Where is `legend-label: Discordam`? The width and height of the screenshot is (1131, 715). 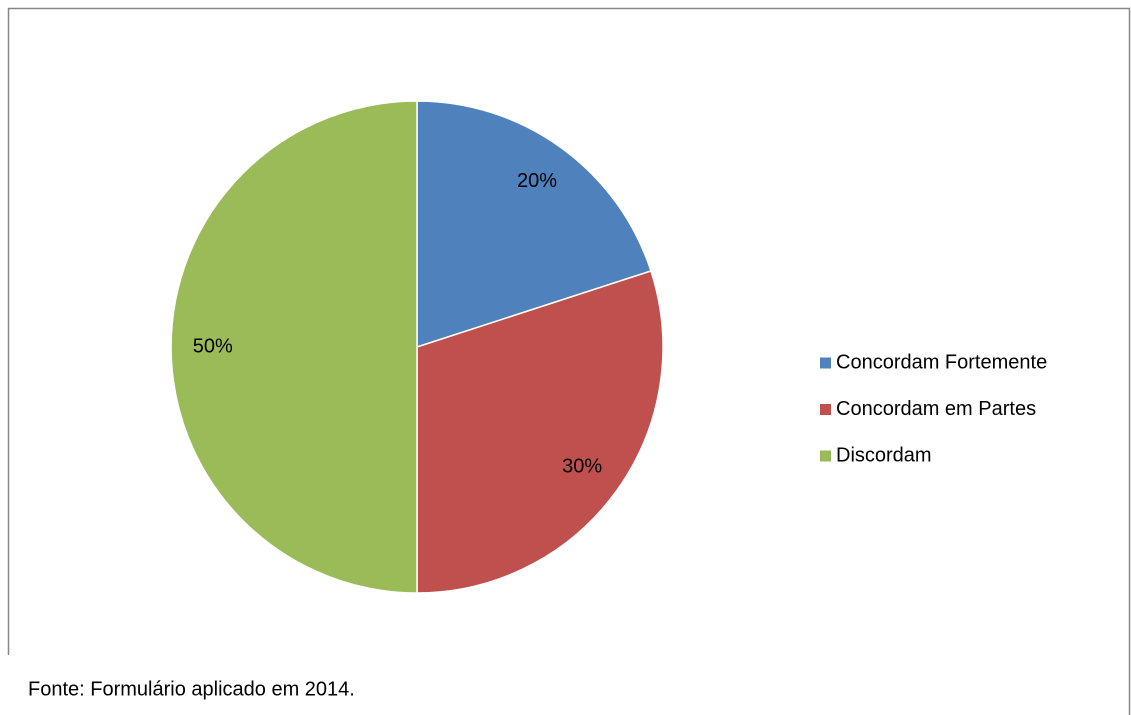 legend-label: Discordam is located at coordinates (884, 455).